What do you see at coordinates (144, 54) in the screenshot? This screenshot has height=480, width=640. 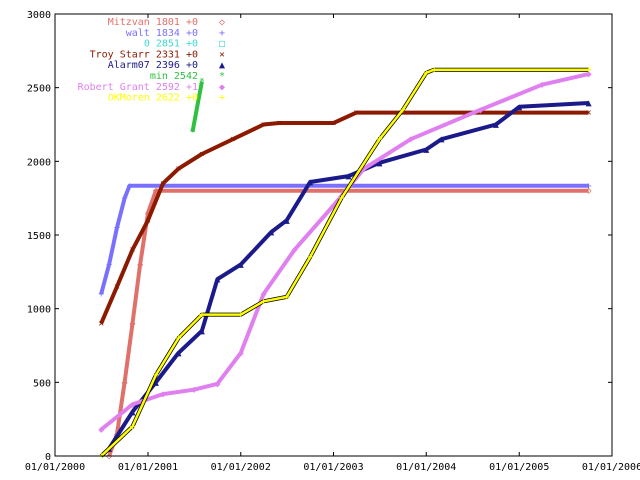 I see `legend-label: Troy Starr 2331 +0` at bounding box center [144, 54].